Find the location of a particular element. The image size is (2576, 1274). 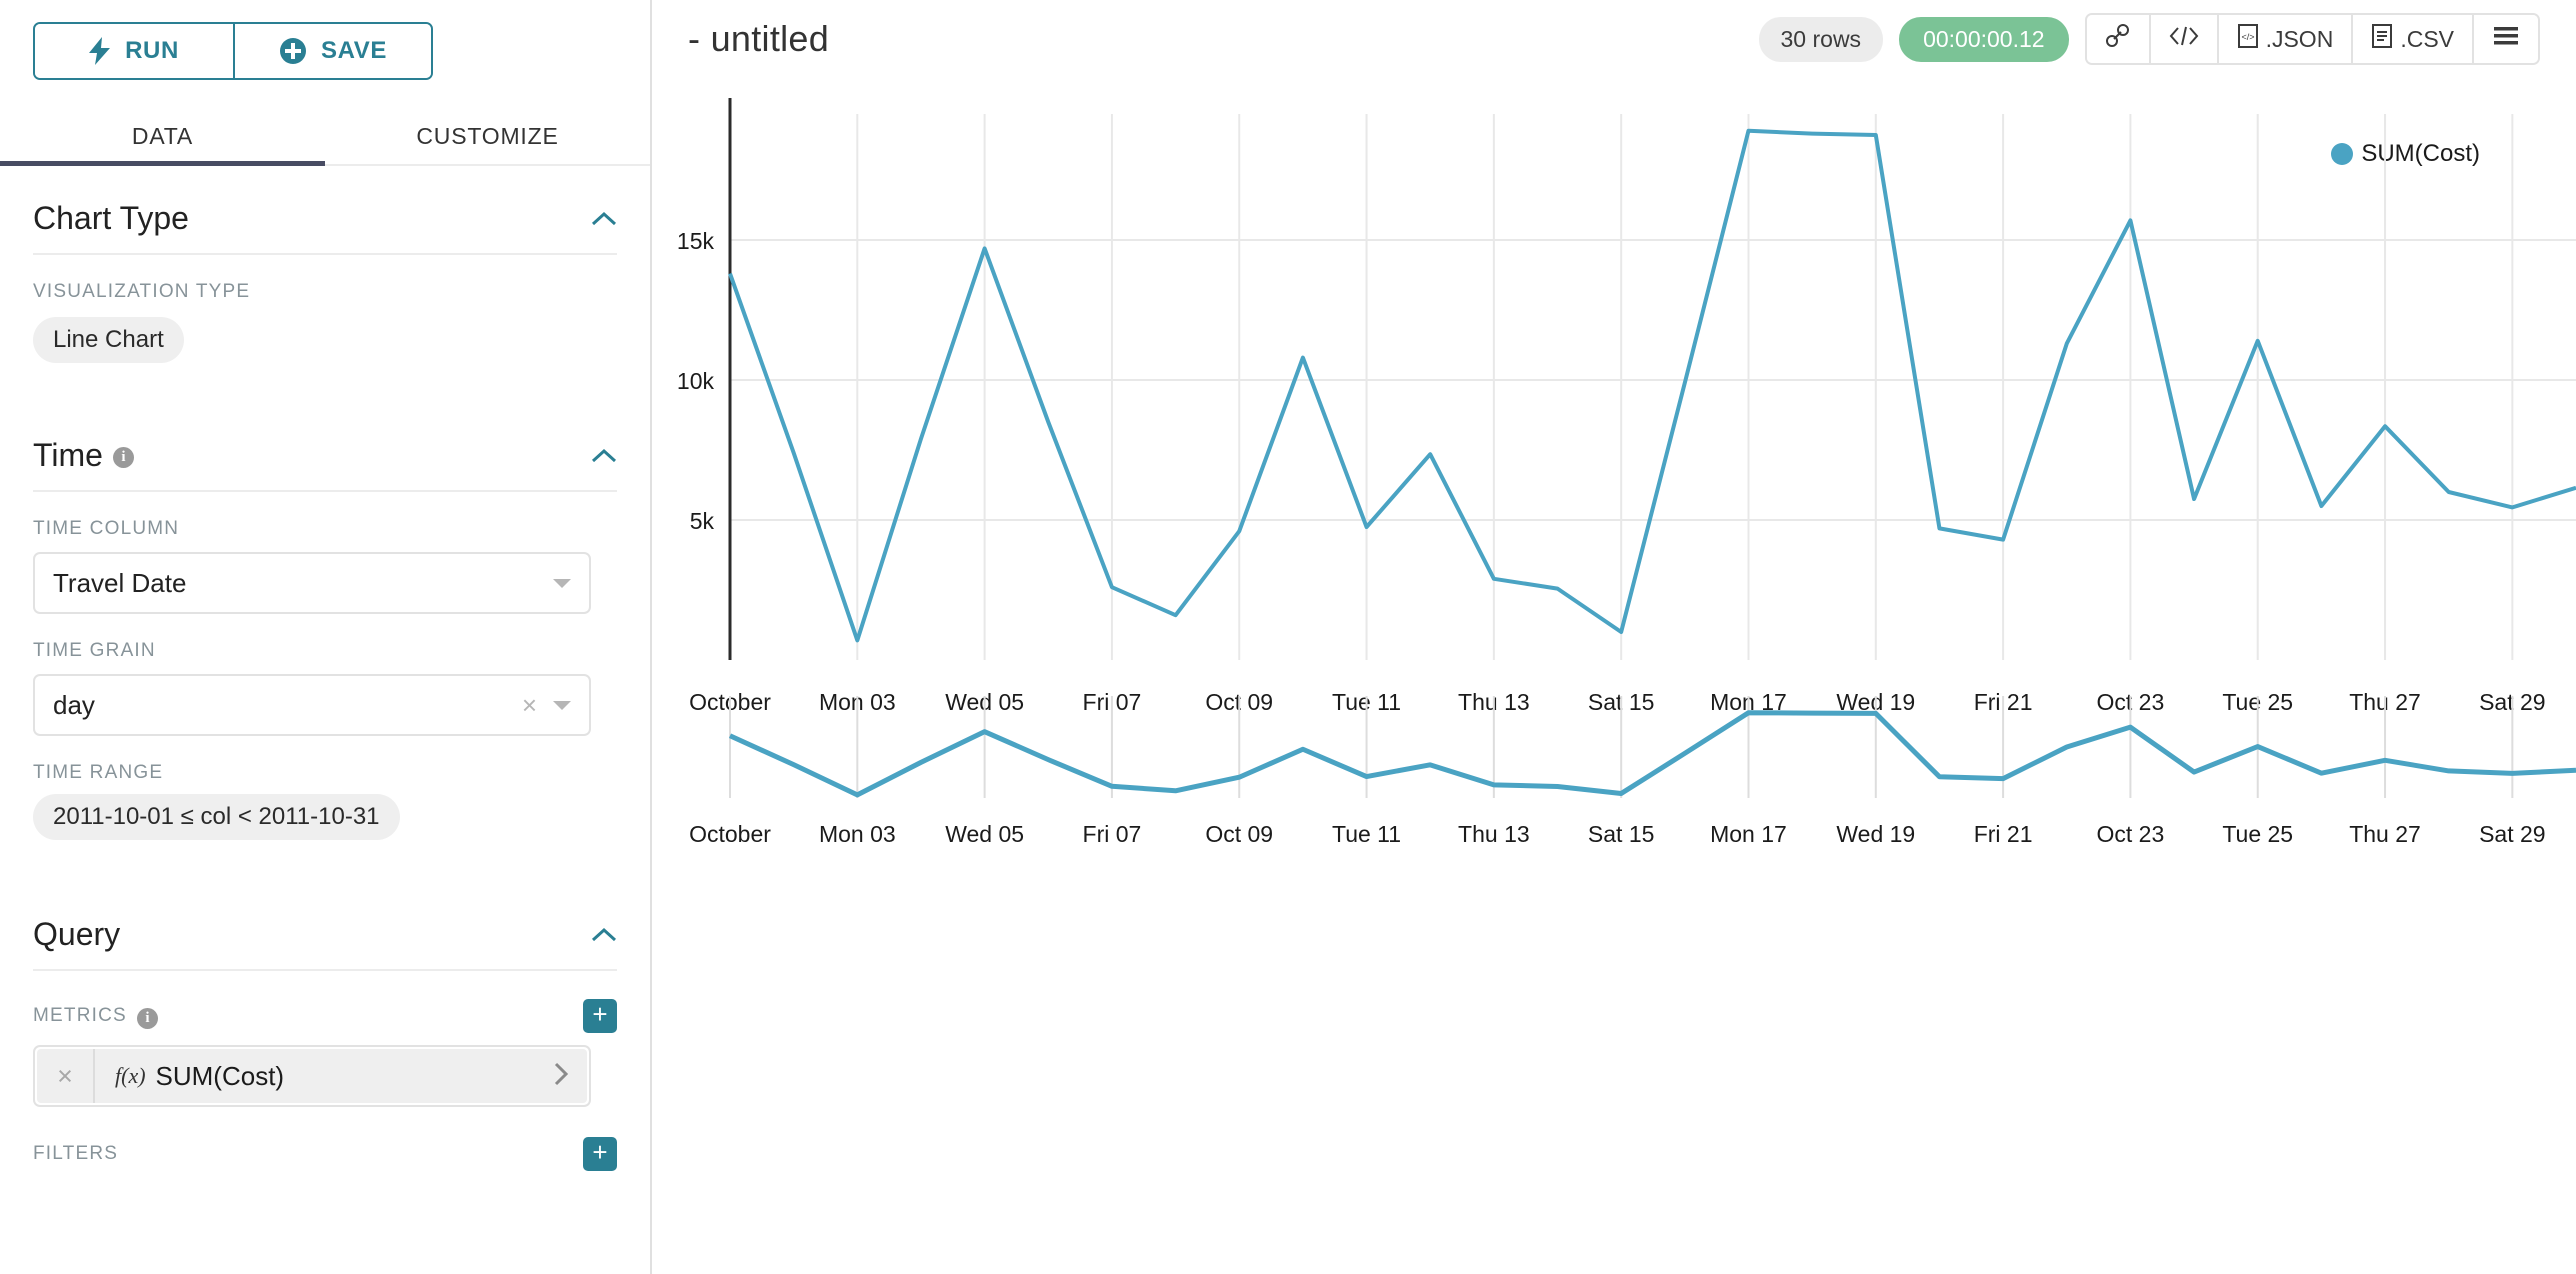

filters-label-row: FILTERS + is located at coordinates (325, 1139).